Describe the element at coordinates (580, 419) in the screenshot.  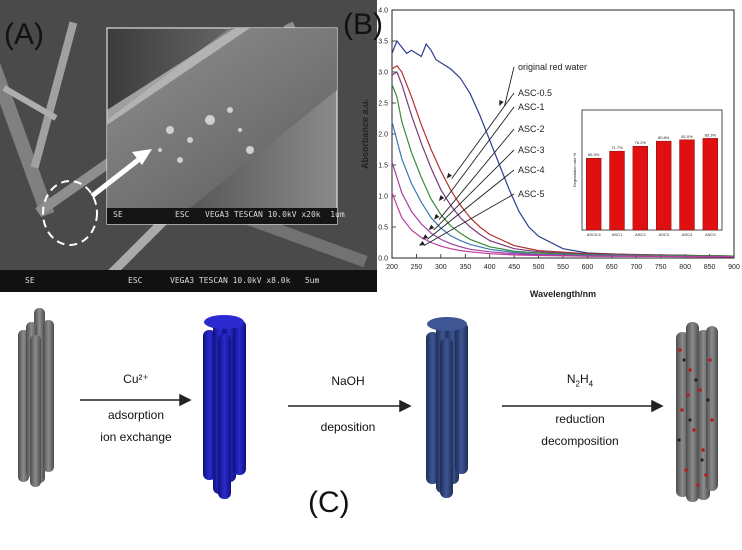
I see `step3-process-1: reduction` at that location.